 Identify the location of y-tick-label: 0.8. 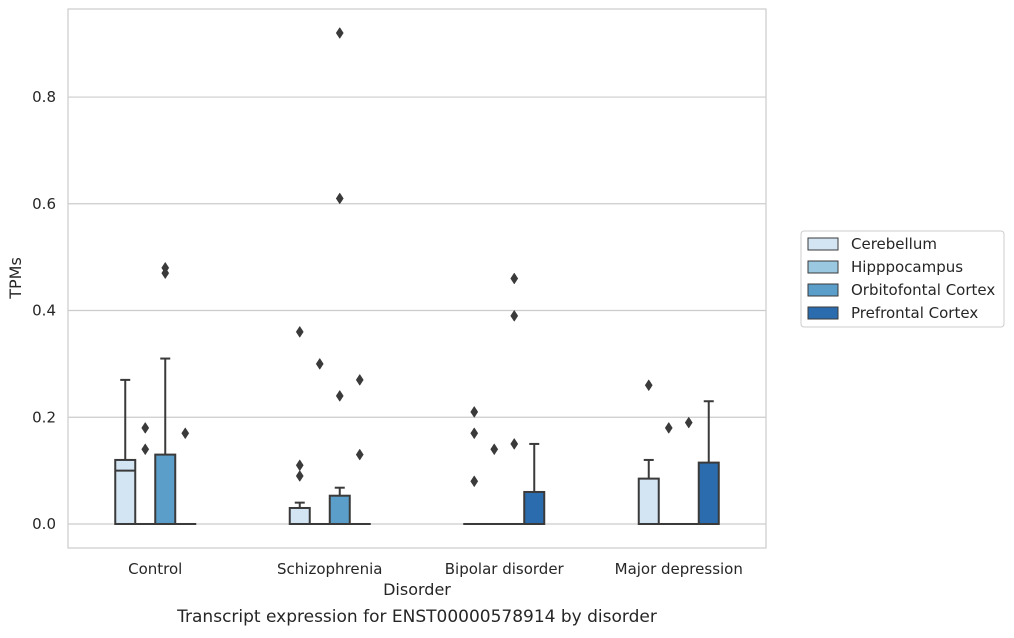
(44, 97).